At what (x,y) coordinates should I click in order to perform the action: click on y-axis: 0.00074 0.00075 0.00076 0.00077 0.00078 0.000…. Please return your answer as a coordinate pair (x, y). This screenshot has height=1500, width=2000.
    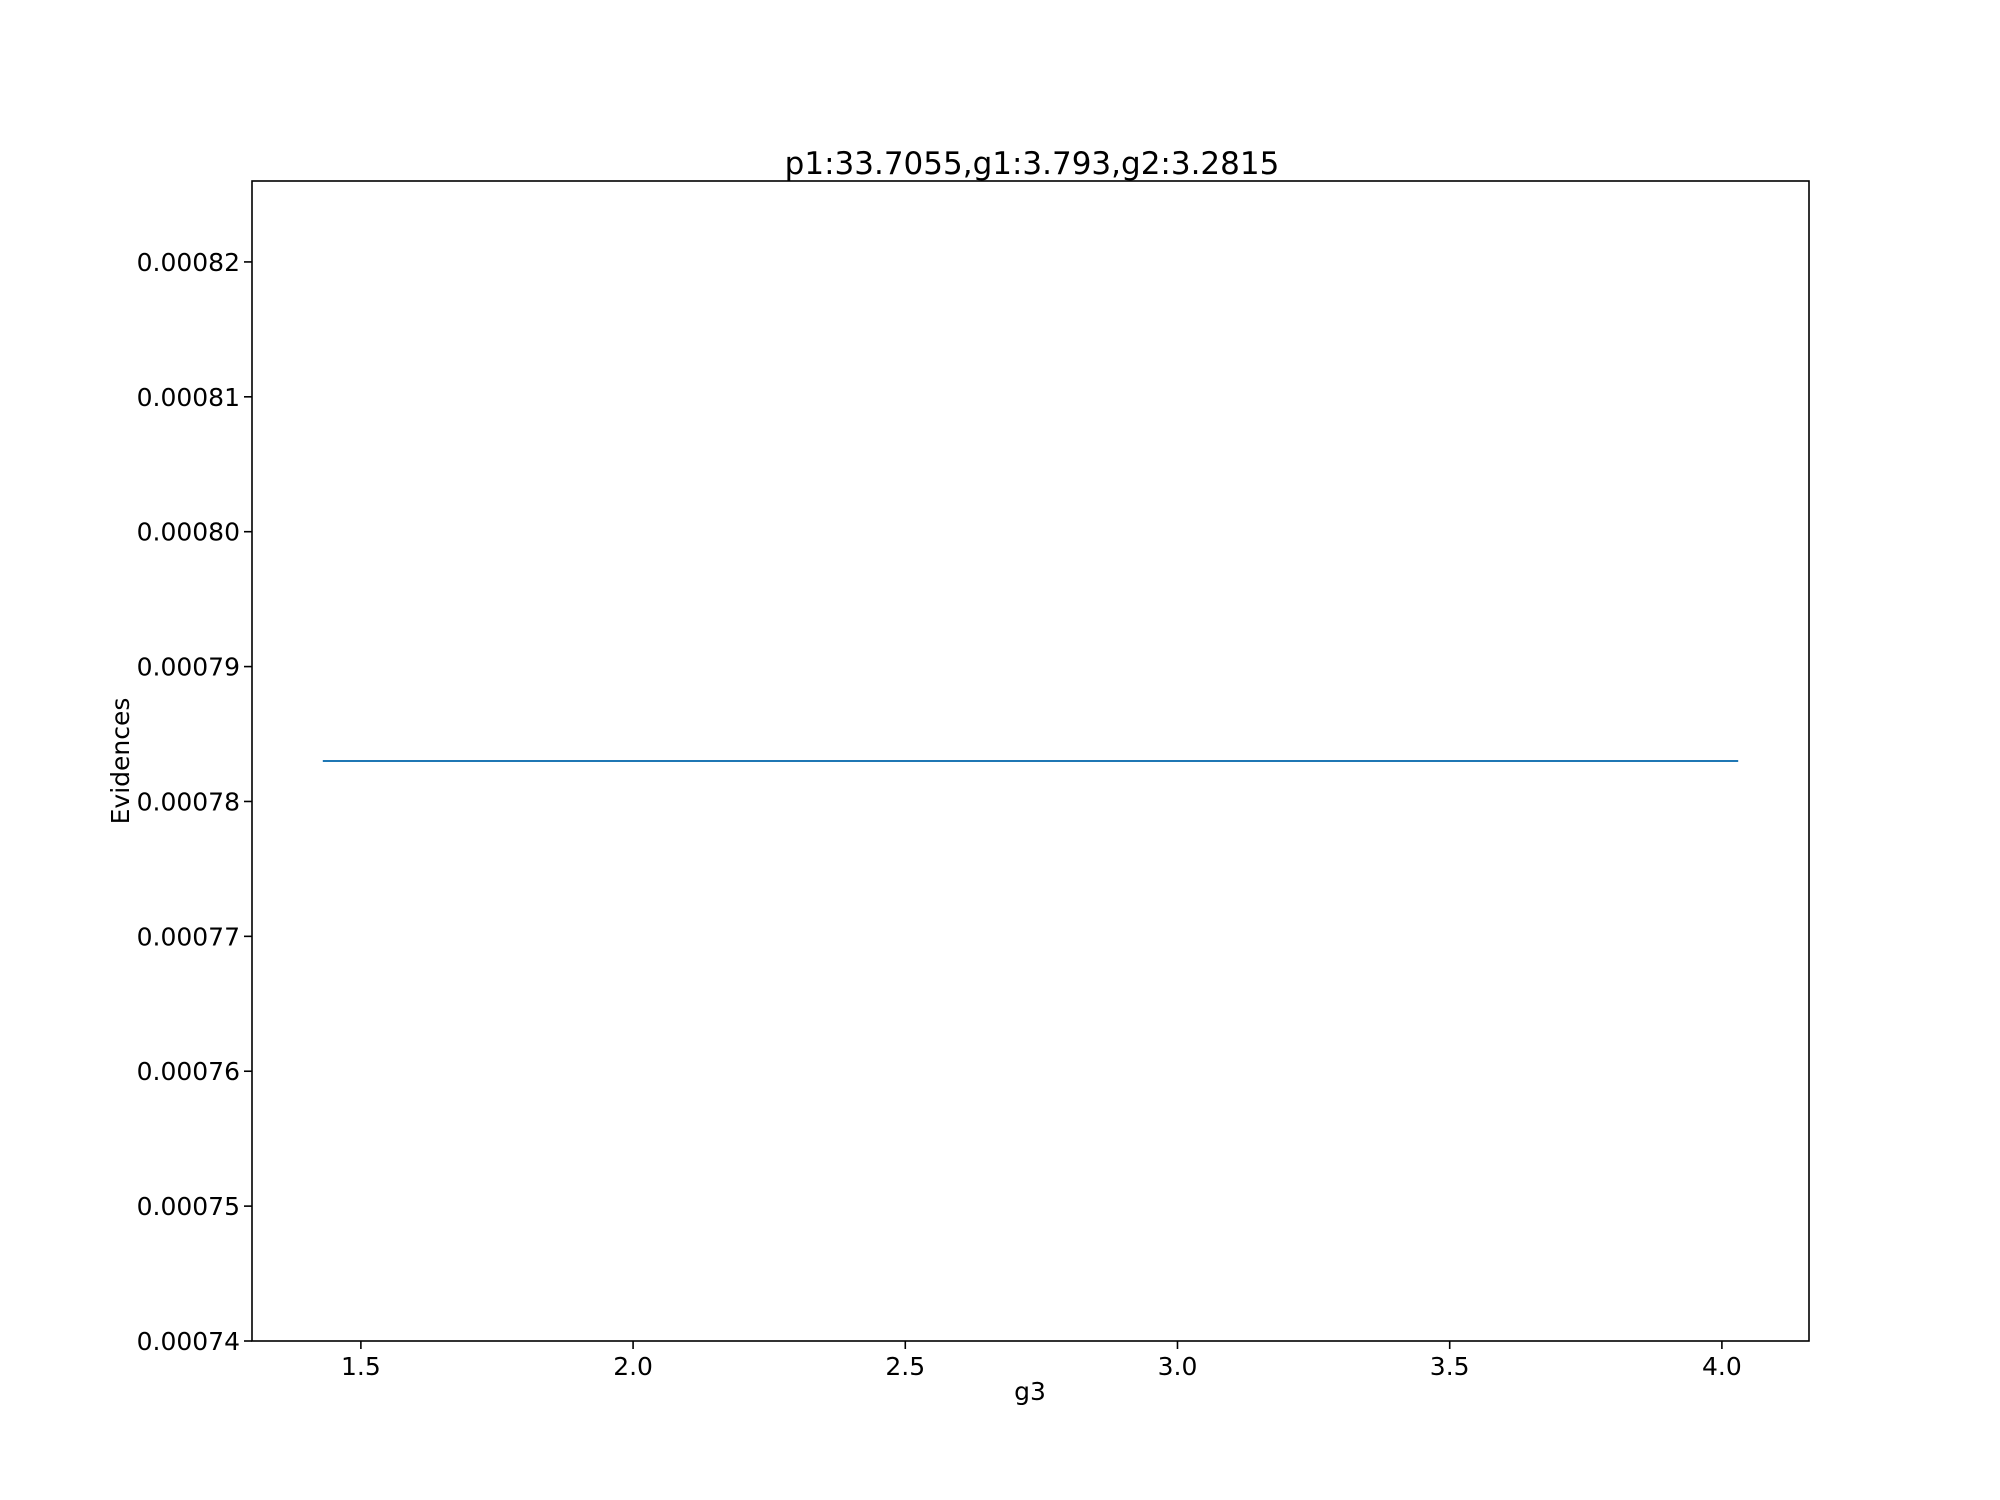
    Looking at the image, I should click on (194, 802).